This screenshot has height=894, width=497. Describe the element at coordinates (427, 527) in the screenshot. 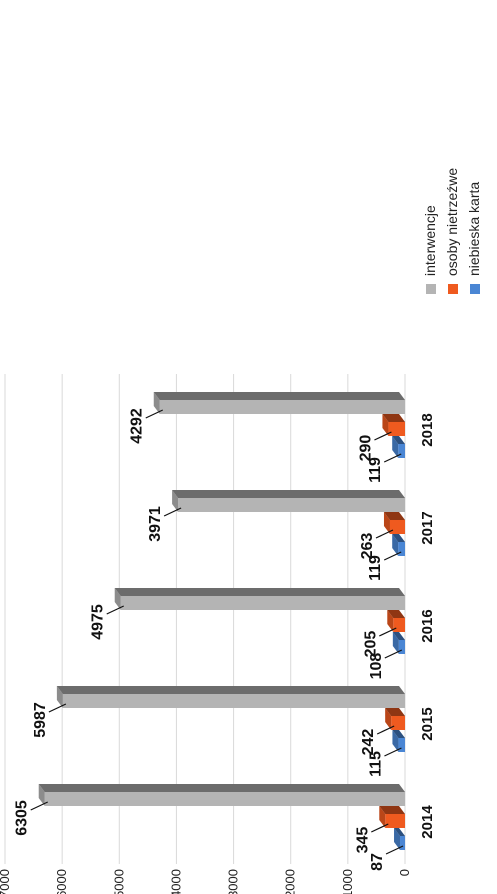

I see `x-tick-label: 2017` at that location.